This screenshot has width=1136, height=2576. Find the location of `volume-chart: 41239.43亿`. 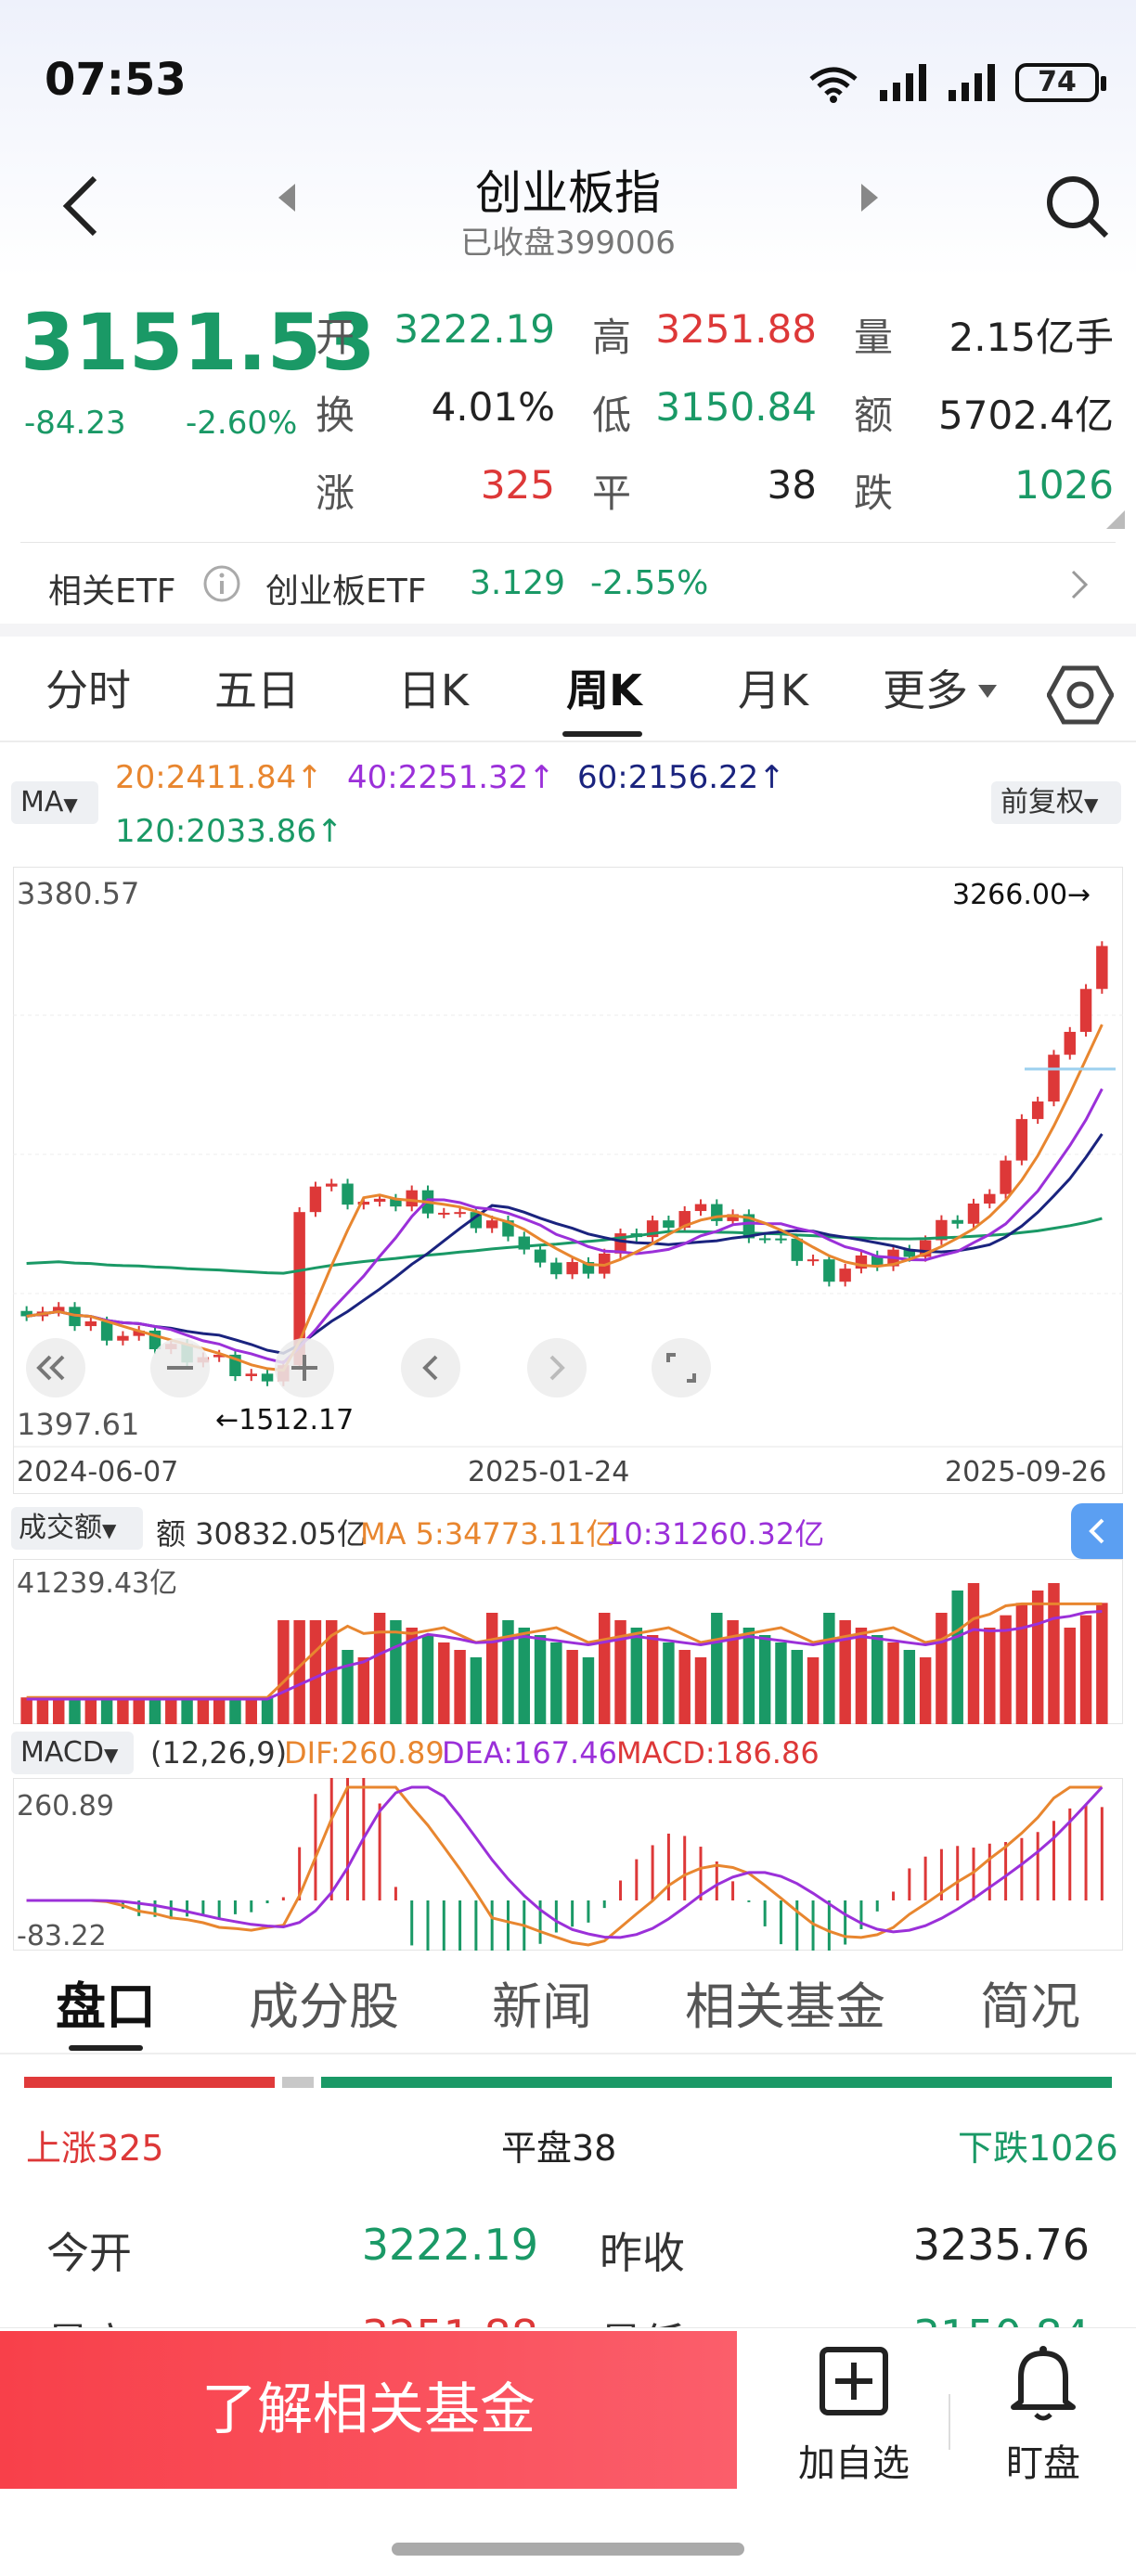

volume-chart: 41239.43亿 is located at coordinates (568, 1641).